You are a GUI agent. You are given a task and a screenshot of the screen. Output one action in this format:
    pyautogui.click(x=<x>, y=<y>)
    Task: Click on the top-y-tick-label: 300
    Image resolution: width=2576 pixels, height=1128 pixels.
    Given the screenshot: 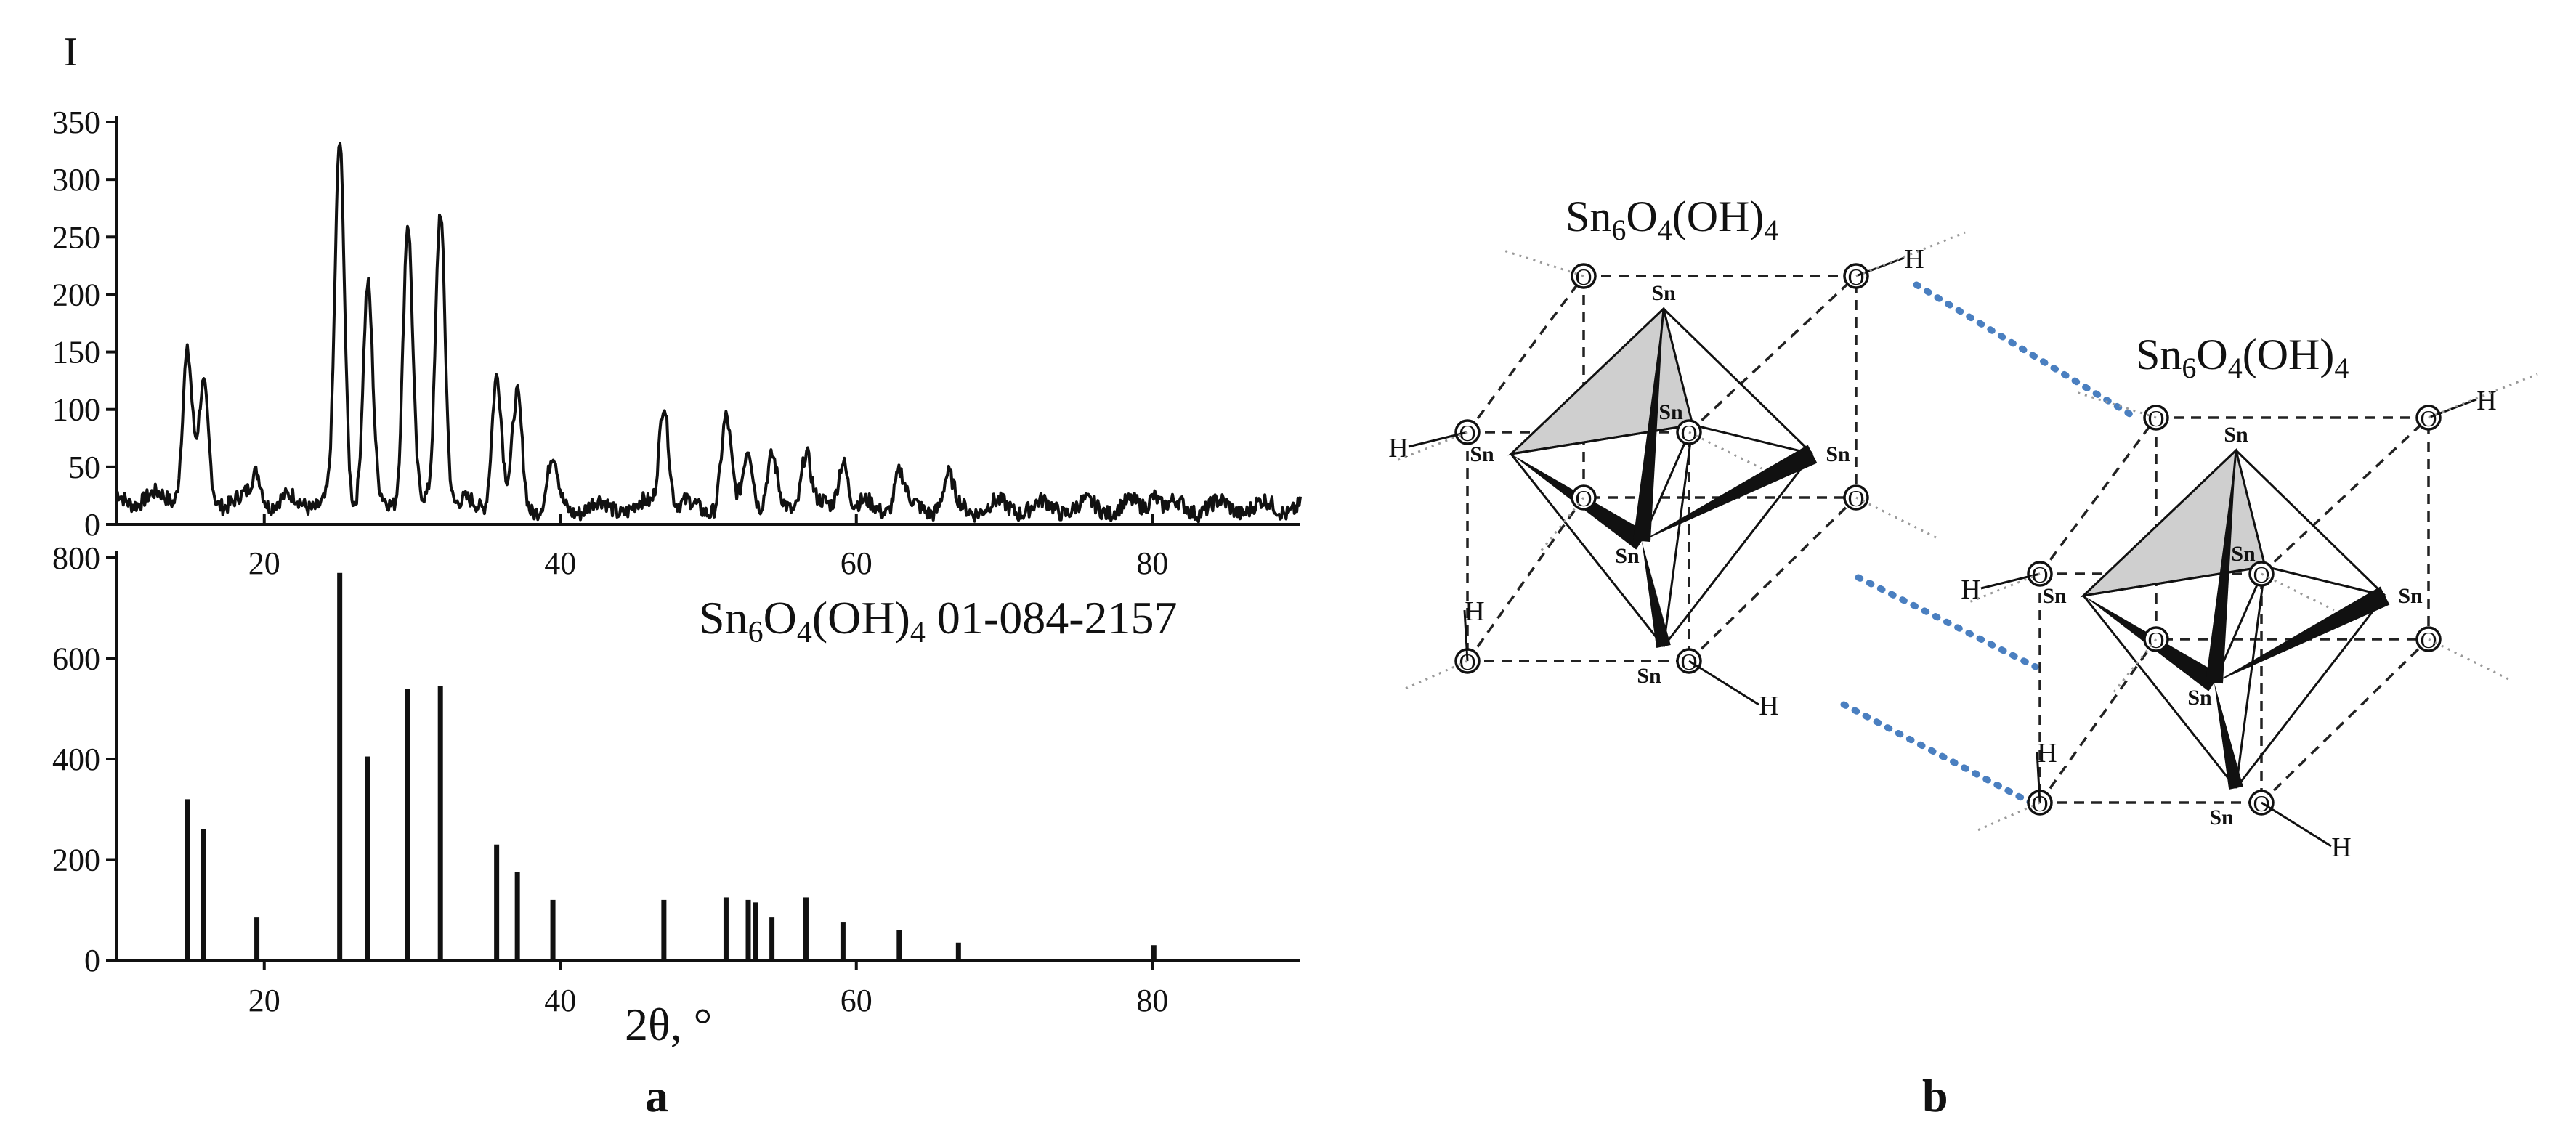 What is the action you would take?
    pyautogui.click(x=76, y=180)
    